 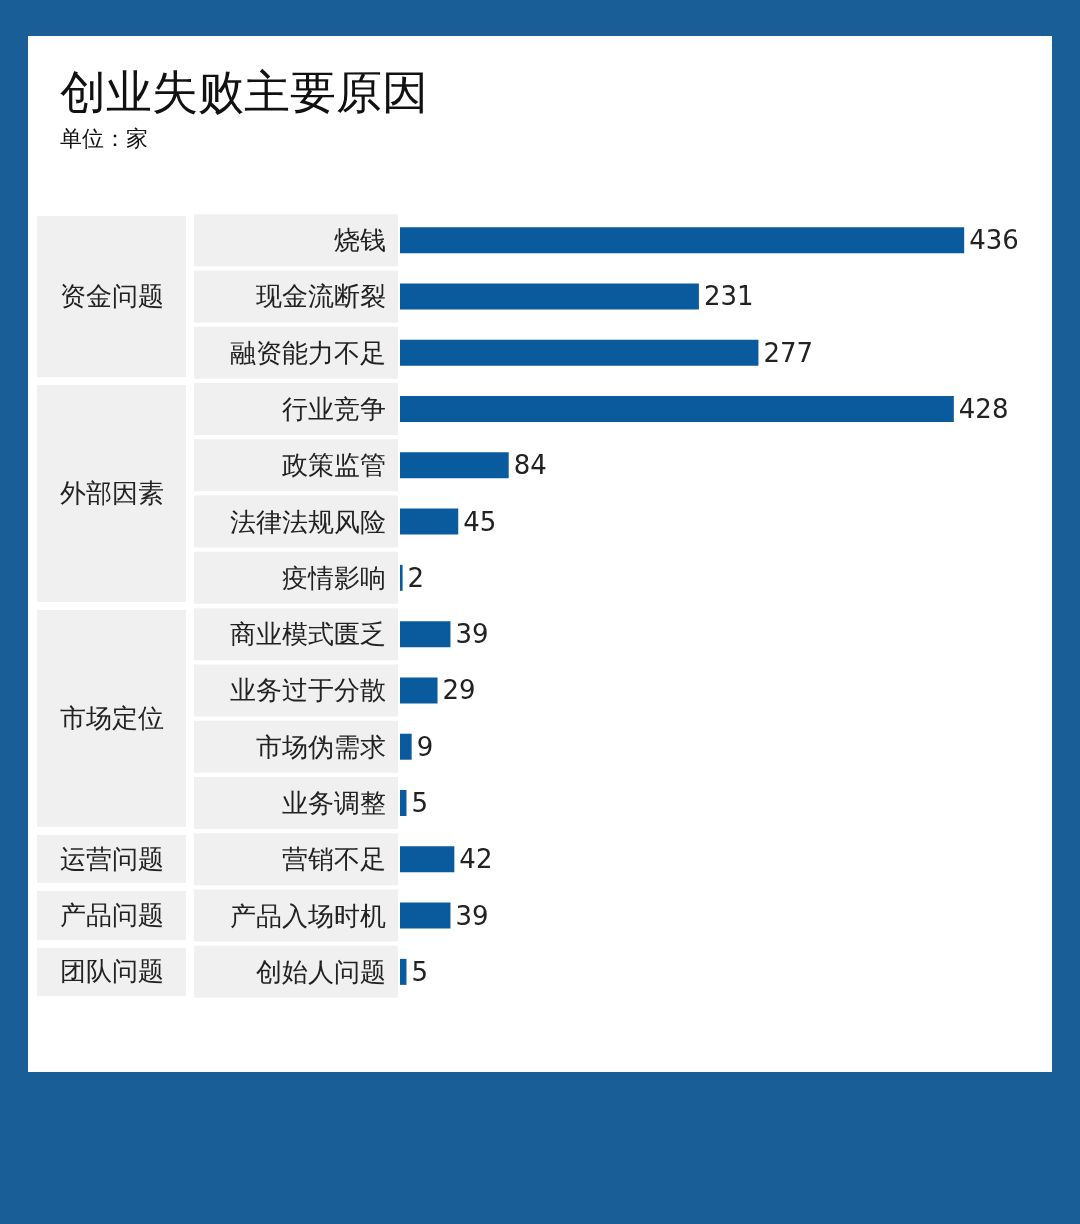 What do you see at coordinates (983, 409) in the screenshot?
I see `data-label: 428` at bounding box center [983, 409].